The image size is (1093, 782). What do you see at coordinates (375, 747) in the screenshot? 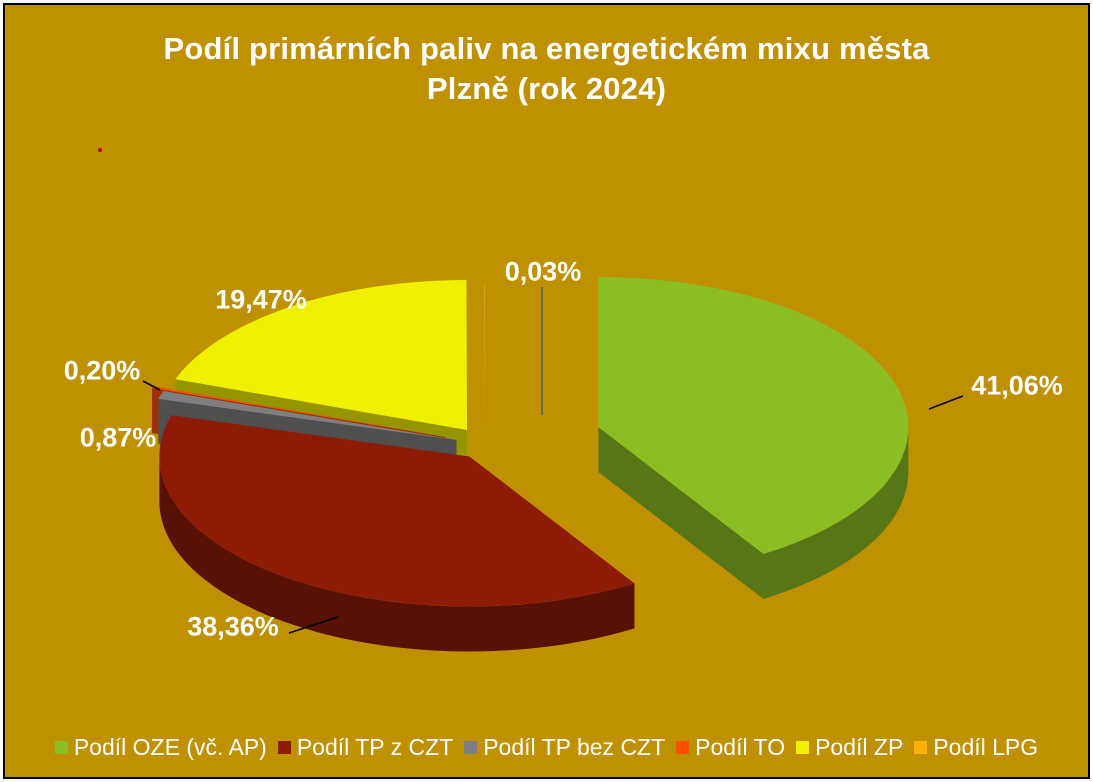
I see `legend-label: Podíl TP z CZT` at bounding box center [375, 747].